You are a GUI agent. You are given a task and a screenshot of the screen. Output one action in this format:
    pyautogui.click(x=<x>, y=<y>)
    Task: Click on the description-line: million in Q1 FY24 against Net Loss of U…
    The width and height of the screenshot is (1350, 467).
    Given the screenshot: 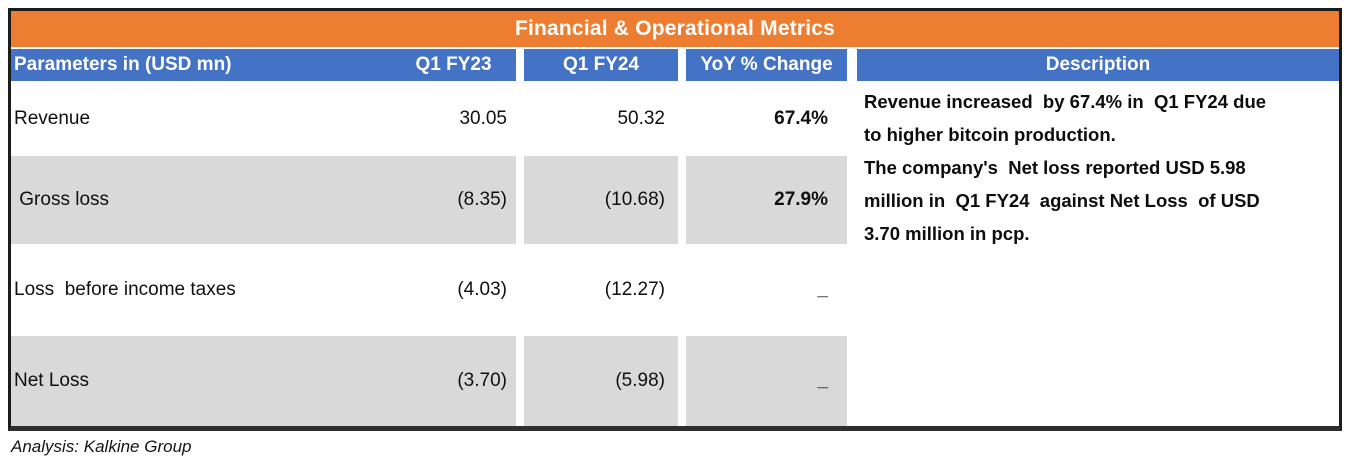 What is the action you would take?
    pyautogui.click(x=1062, y=200)
    